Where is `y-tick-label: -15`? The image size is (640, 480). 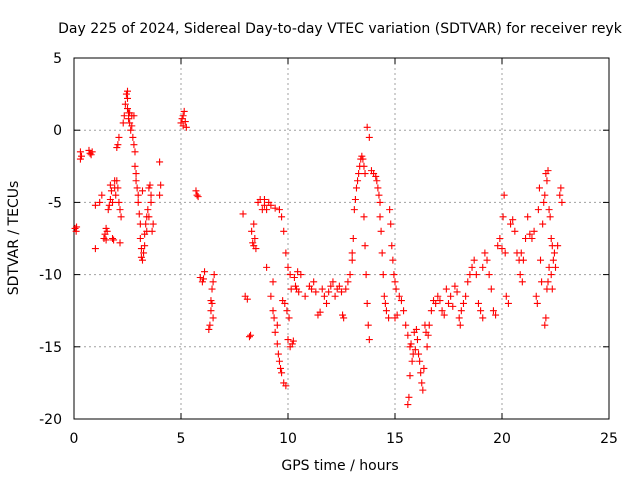
y-tick-label: -15 is located at coordinates (50, 348).